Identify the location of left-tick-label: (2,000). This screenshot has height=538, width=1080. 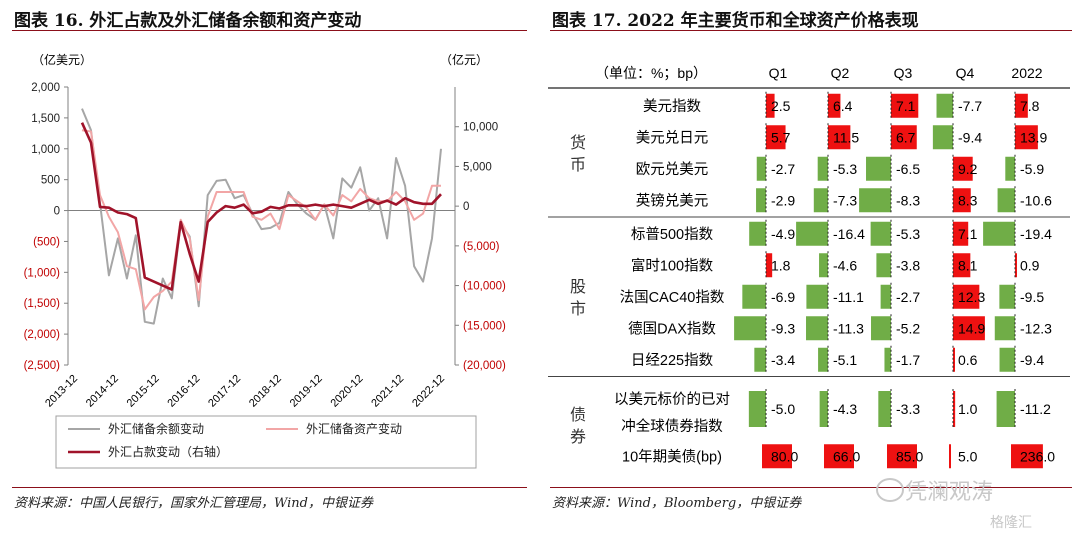
(42, 335).